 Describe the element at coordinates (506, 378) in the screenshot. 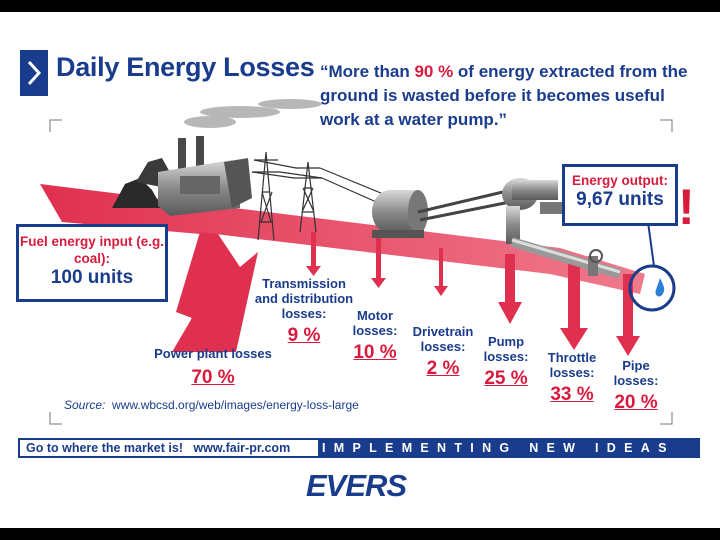

I see `loss-value: 25 %` at that location.